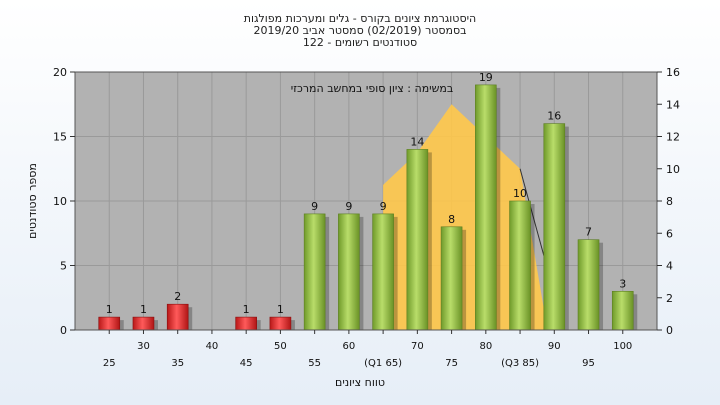  I want to click on bar-value-label: 16, so click(554, 116).